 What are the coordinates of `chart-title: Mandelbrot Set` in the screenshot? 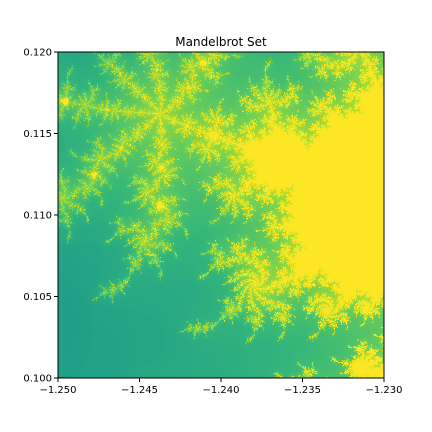 It's located at (221, 42).